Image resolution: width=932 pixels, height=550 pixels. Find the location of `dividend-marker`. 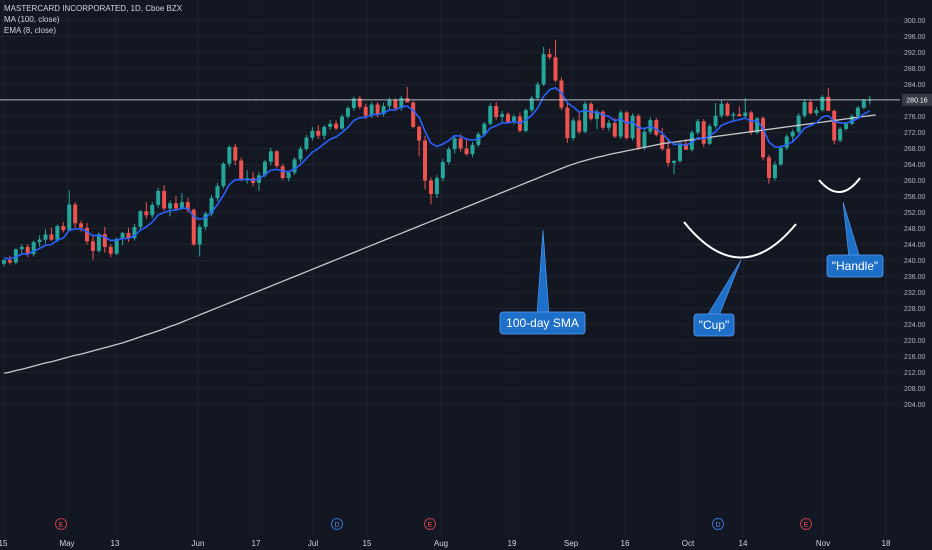

dividend-marker is located at coordinates (718, 524).